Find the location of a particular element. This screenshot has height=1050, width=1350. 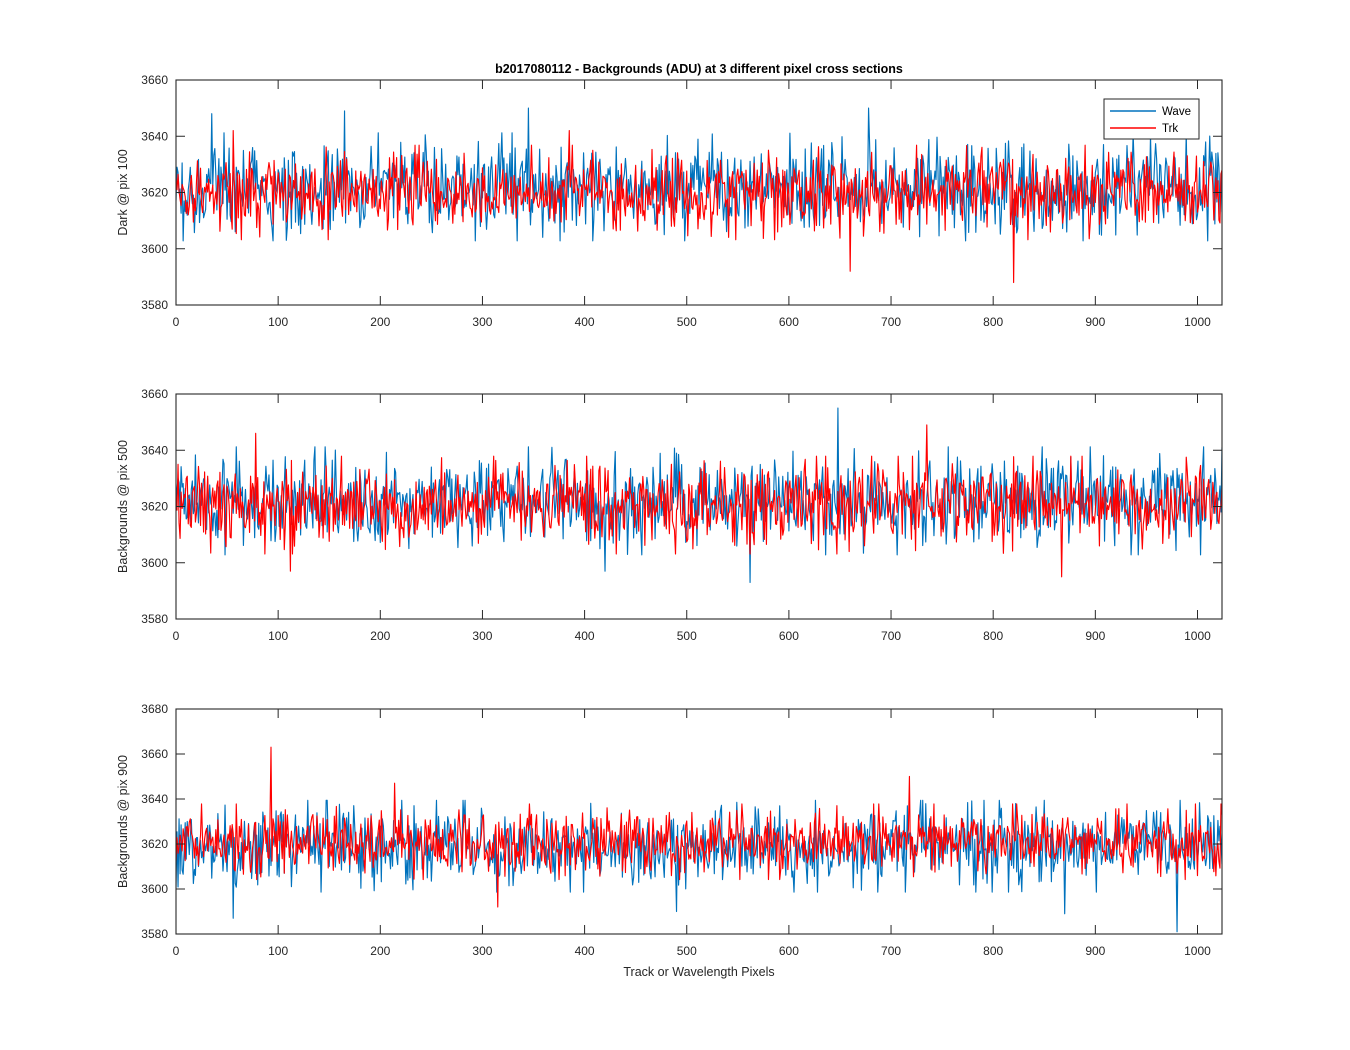

y-tick-label: 3680 is located at coordinates (154, 709).